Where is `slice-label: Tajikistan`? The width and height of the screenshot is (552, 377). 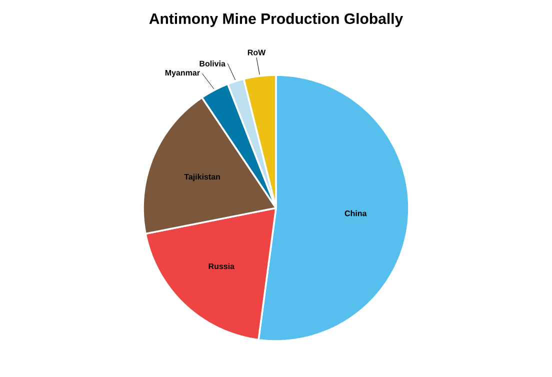 slice-label: Tajikistan is located at coordinates (202, 178).